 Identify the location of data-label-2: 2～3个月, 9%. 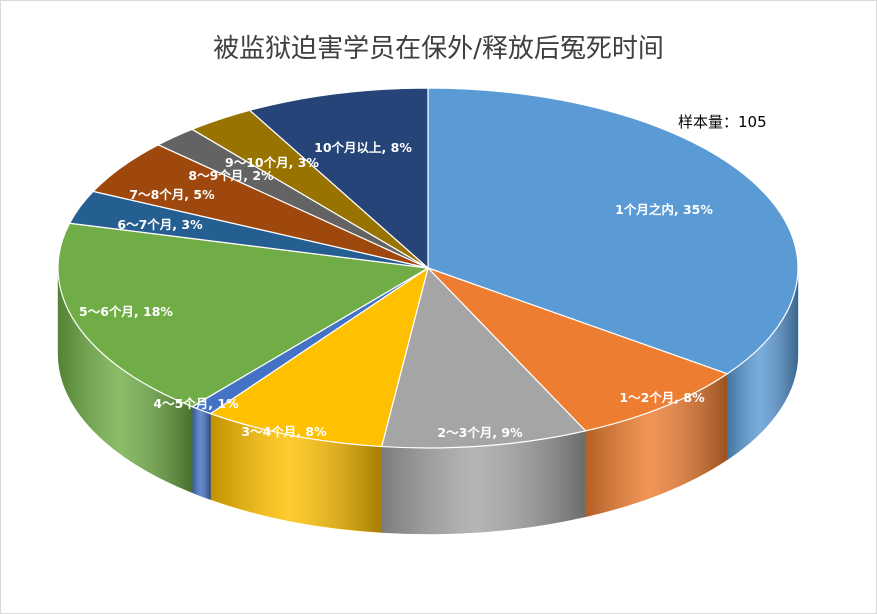
(480, 432).